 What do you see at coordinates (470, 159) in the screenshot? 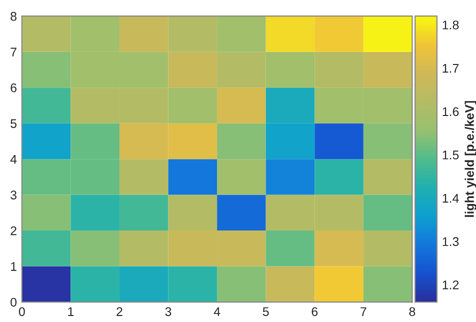
I see `color-bar-title: light yield [p.e./keV]` at bounding box center [470, 159].